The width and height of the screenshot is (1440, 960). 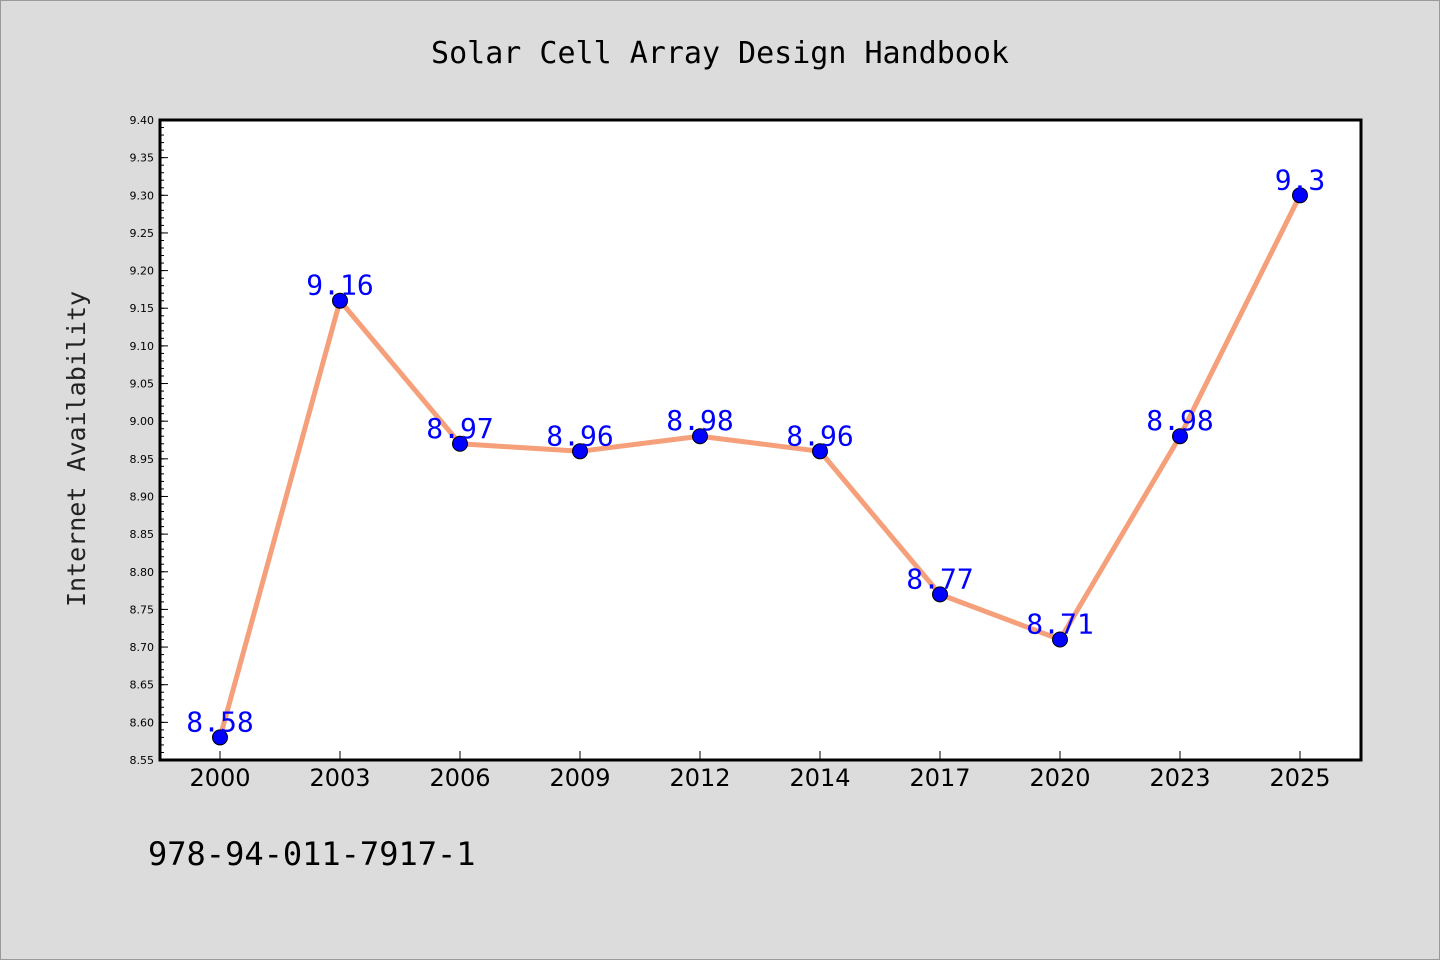 I want to click on y-tick-label: 9.10, so click(x=142, y=346).